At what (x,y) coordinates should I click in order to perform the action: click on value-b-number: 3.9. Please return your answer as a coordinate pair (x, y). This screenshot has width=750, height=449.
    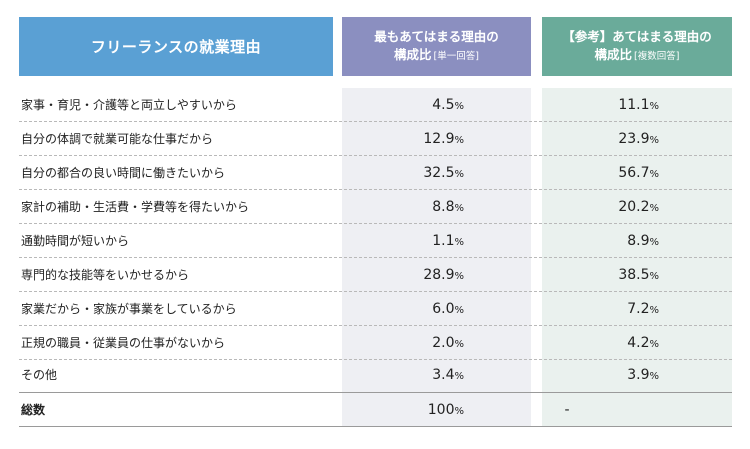
    Looking at the image, I should click on (638, 375).